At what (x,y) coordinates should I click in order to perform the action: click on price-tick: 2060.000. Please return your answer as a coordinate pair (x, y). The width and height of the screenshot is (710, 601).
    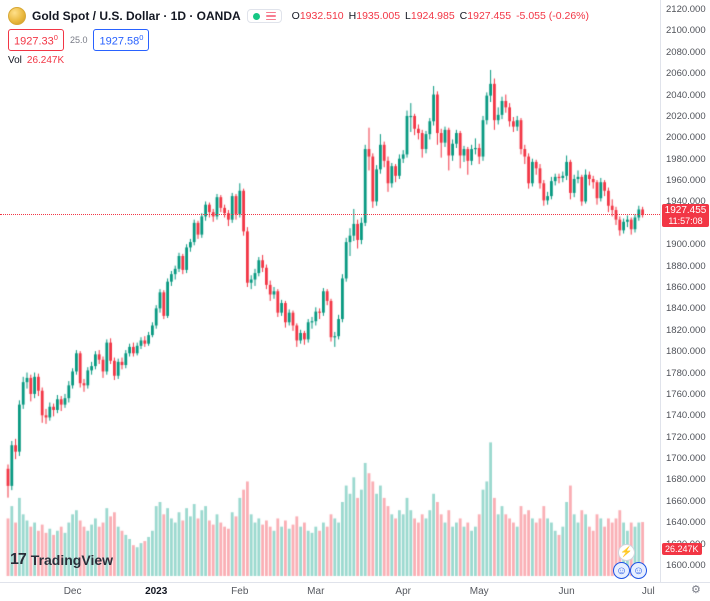
    Looking at the image, I should click on (686, 74).